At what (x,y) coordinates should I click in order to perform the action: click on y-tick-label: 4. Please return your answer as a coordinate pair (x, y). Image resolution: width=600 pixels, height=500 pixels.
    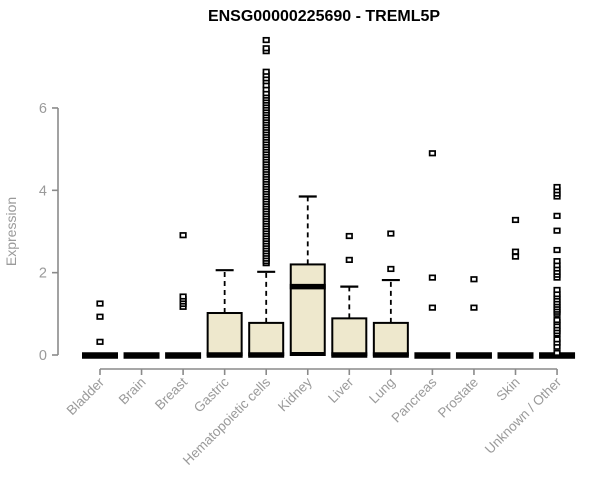
    Looking at the image, I should click on (43, 191).